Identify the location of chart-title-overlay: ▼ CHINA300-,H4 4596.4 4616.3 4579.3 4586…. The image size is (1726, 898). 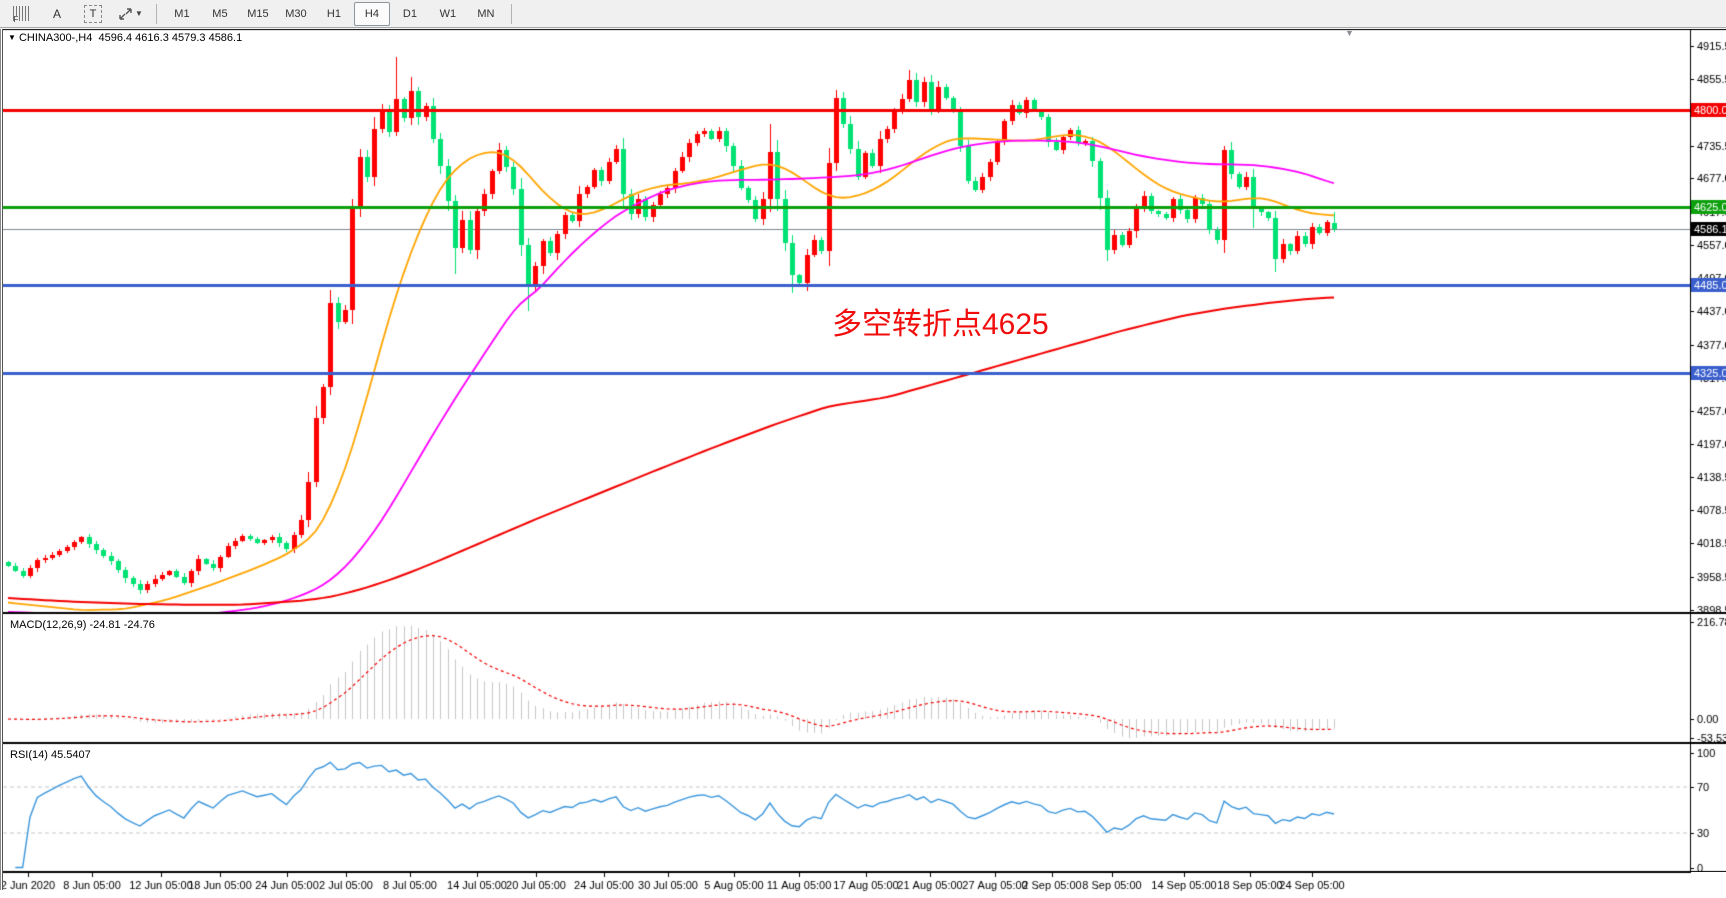
(125, 38).